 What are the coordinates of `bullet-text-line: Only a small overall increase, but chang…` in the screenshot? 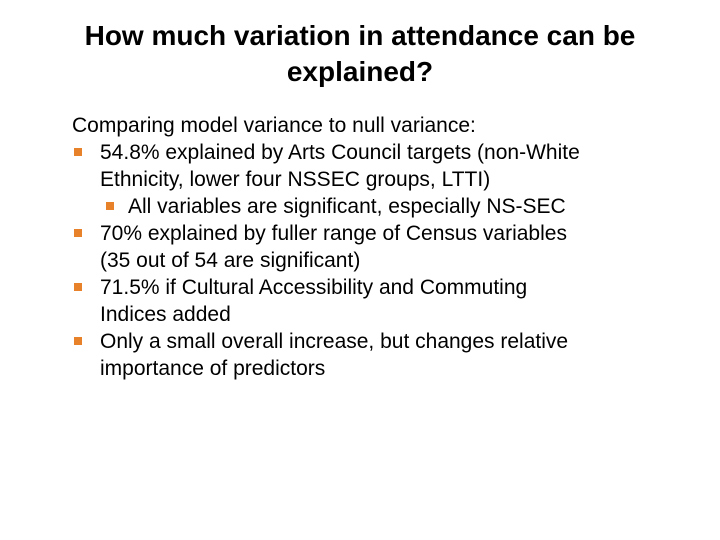 It's located at (334, 341).